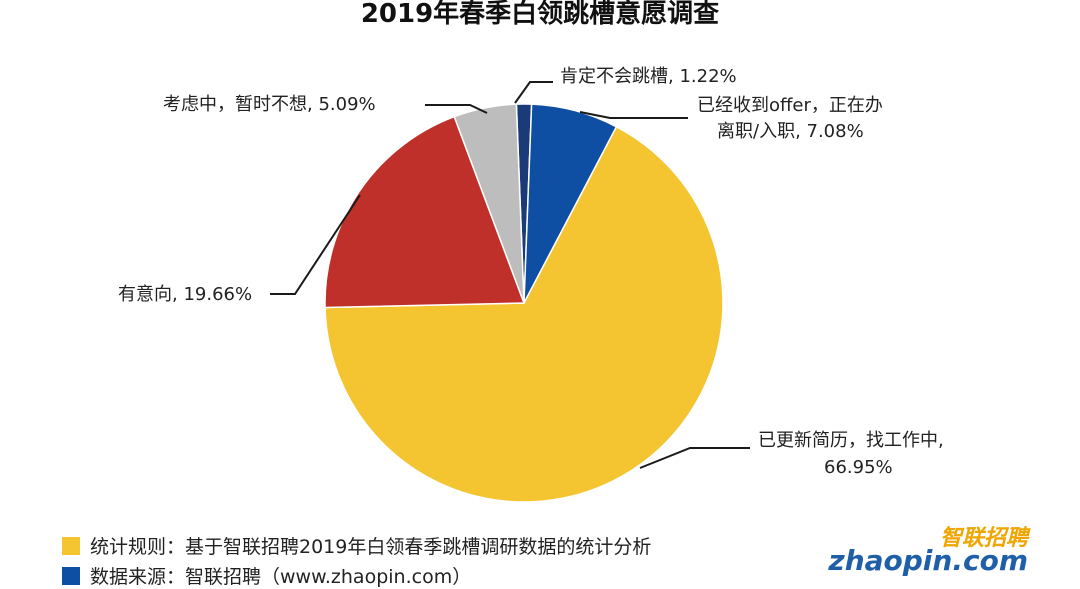  What do you see at coordinates (928, 560) in the screenshot?
I see `logo-en-text: zhaopin.com` at bounding box center [928, 560].